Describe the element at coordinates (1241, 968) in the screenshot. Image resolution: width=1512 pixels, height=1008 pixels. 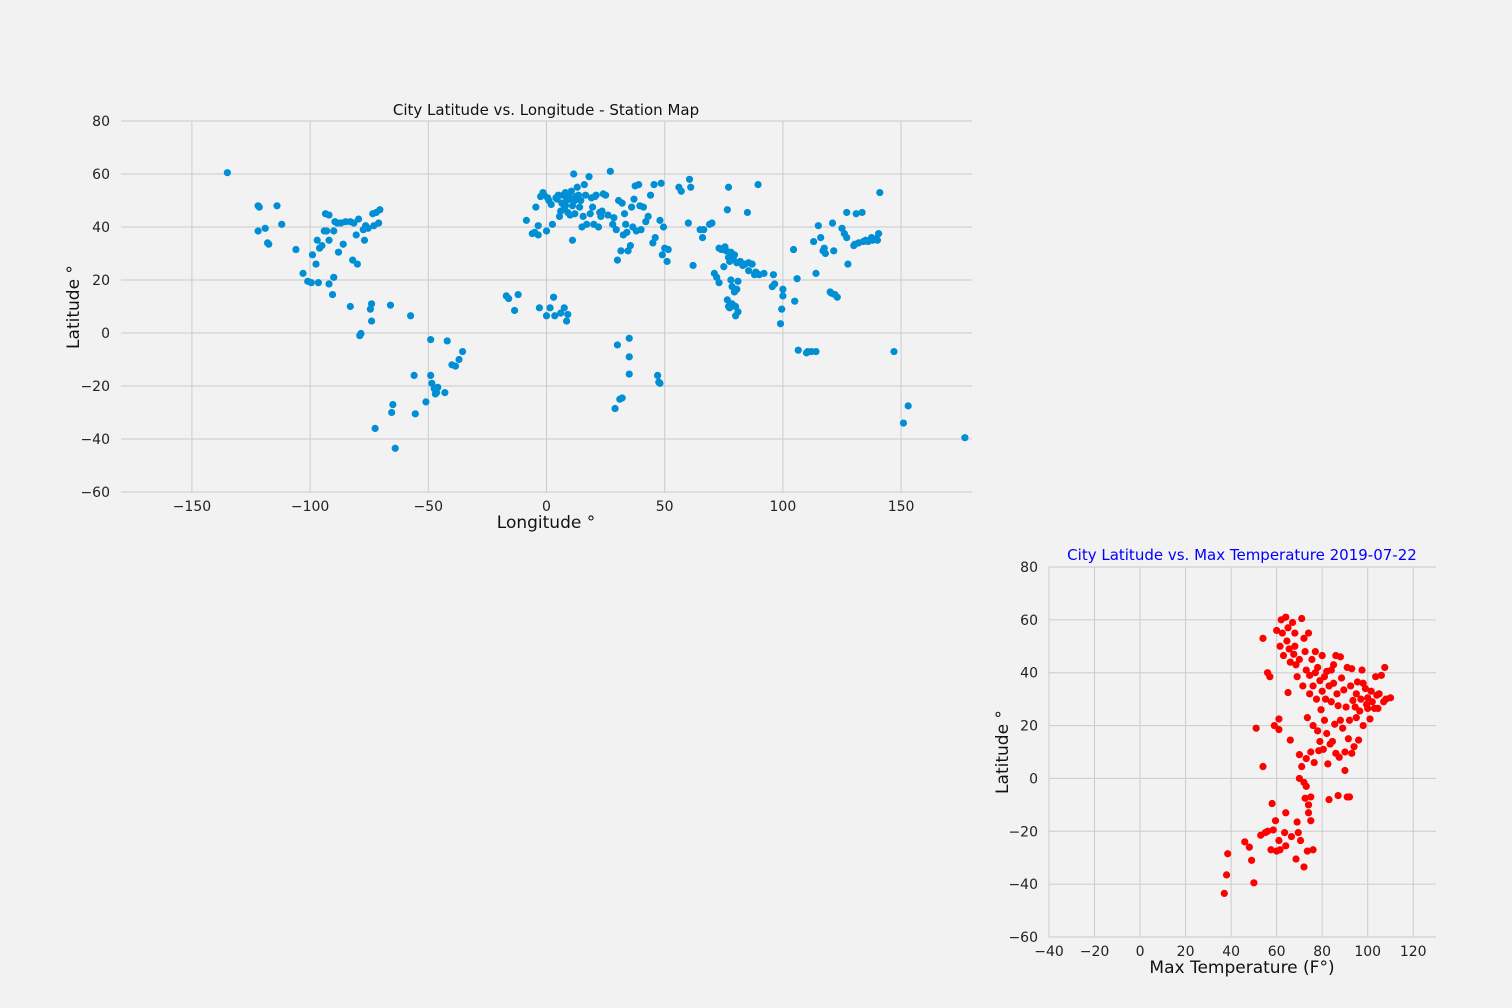
I see `max-temperature-x-axis-label: Max Temperature (F°)` at that location.